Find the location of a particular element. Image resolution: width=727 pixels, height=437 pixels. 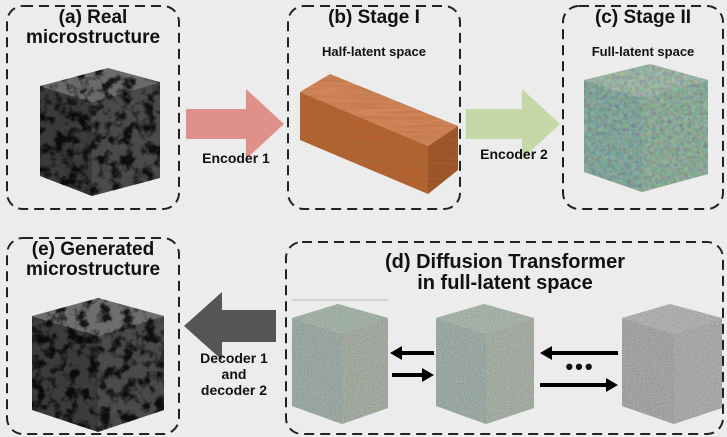

decoder-arrow is located at coordinates (230, 326).